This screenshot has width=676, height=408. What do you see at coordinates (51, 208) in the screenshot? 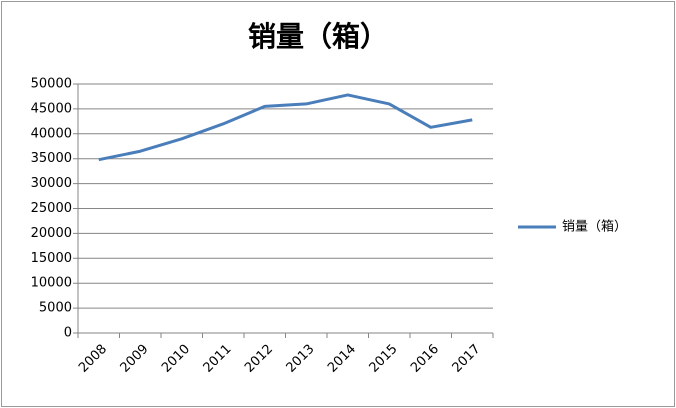
I see `y-tick-label: 25000` at bounding box center [51, 208].